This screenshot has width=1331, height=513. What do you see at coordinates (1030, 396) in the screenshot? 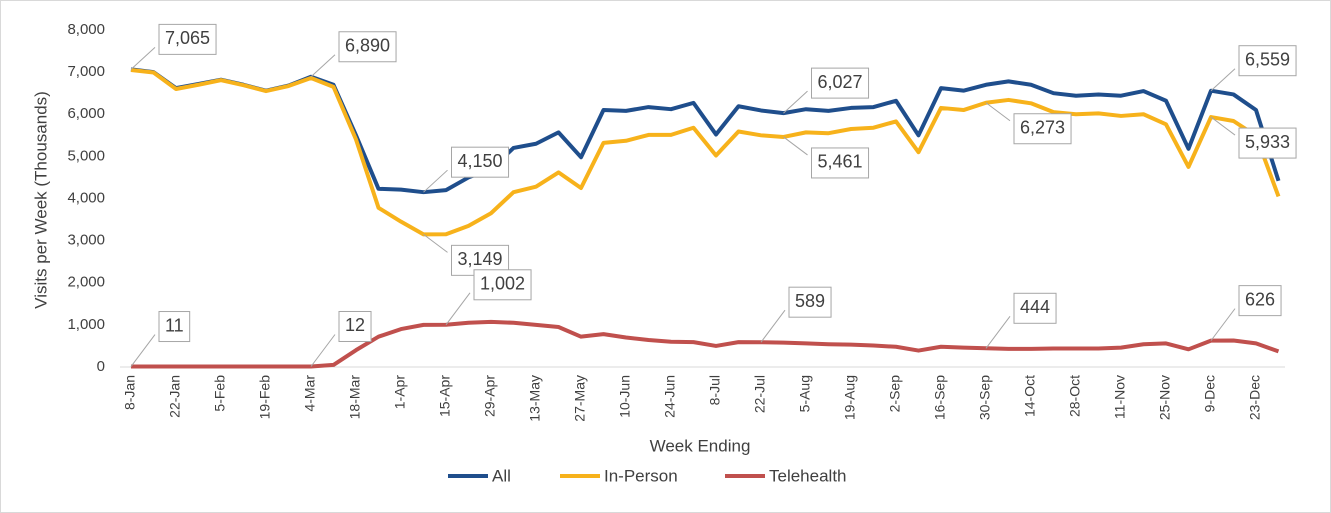
I see `x-tick-label: 14-Oct` at bounding box center [1030, 396].